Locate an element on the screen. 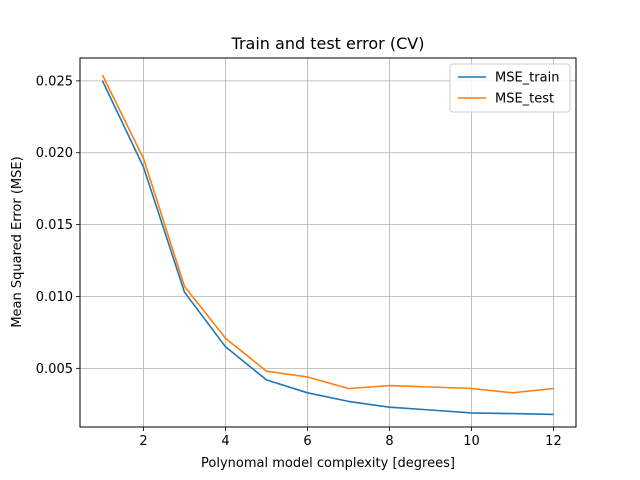  x-tick-label: 10 is located at coordinates (471, 441).